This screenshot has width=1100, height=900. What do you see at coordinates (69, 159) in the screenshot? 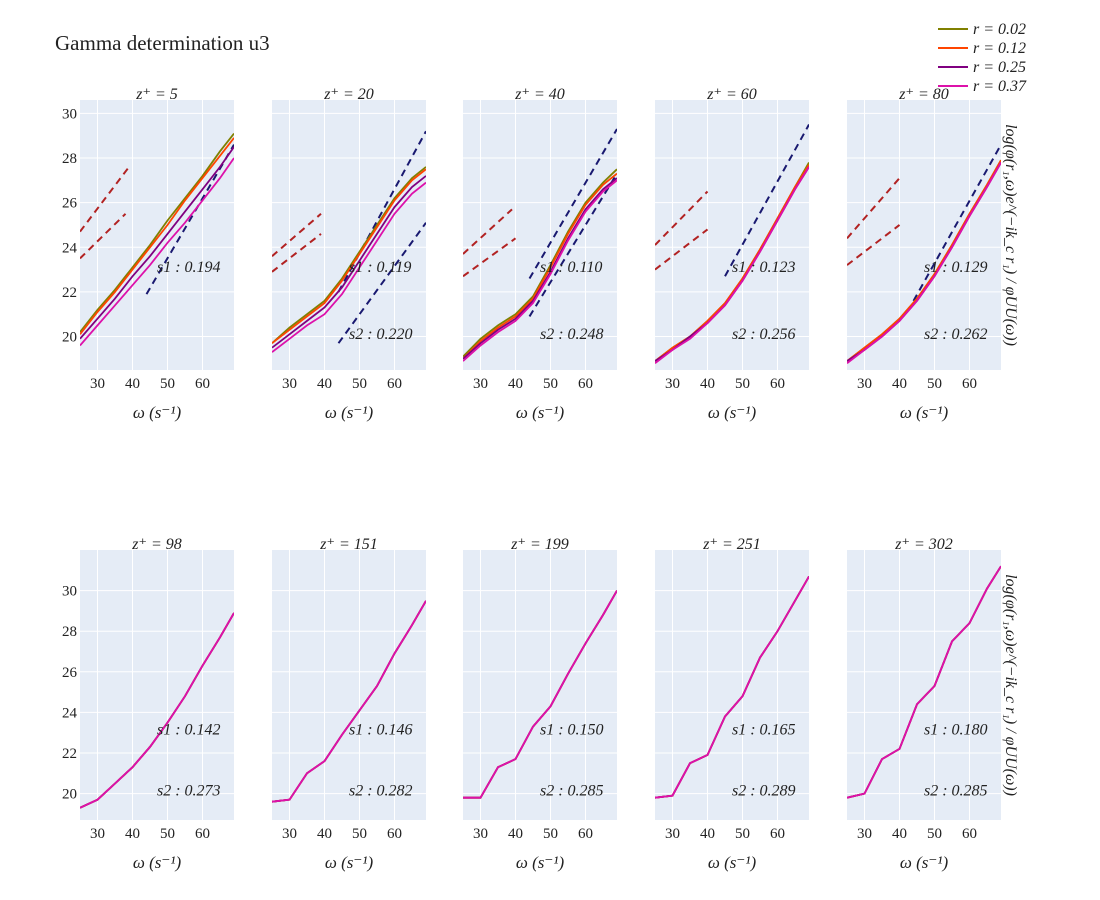
I see `y-tick-label: 28` at bounding box center [69, 159].